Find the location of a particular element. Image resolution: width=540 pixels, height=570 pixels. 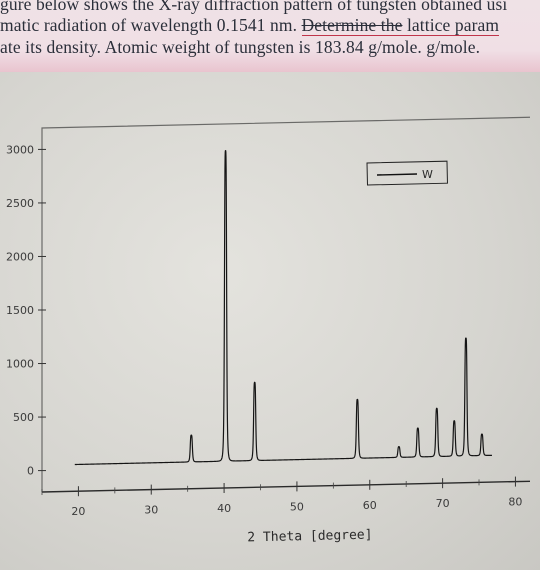

problem-line-2-struck: Determine the is located at coordinates (352, 25).